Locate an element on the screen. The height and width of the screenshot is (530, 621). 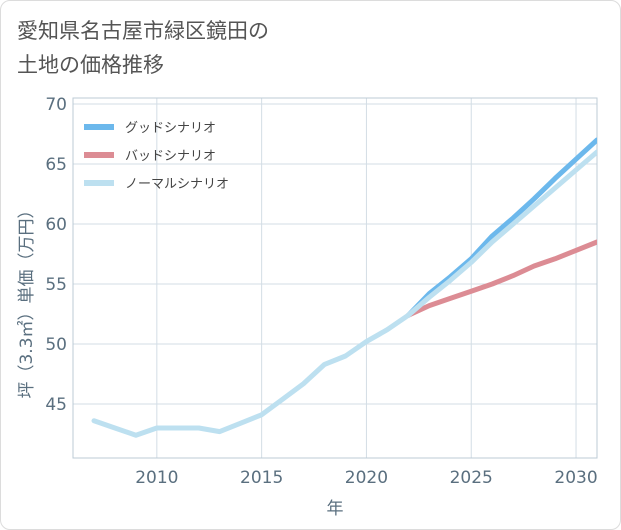
legend-label-0: グッドシナリオ is located at coordinates (170, 128).